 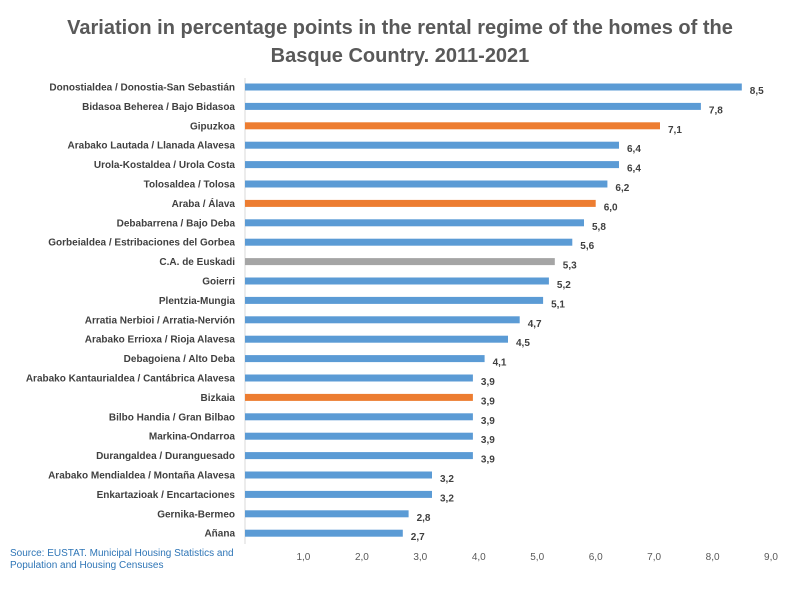 What do you see at coordinates (166, 495) in the screenshot?
I see `category-label: Enkartazioak / Encartaciones` at bounding box center [166, 495].